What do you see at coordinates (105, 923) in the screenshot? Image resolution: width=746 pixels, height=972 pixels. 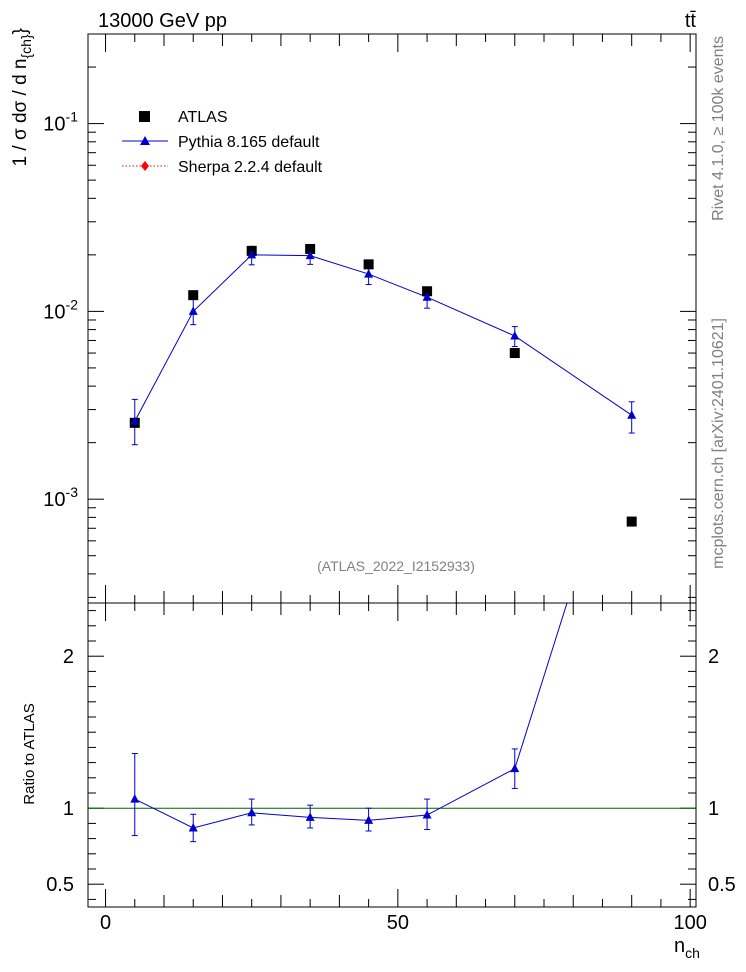 I see `x-tick-label: 0` at bounding box center [105, 923].